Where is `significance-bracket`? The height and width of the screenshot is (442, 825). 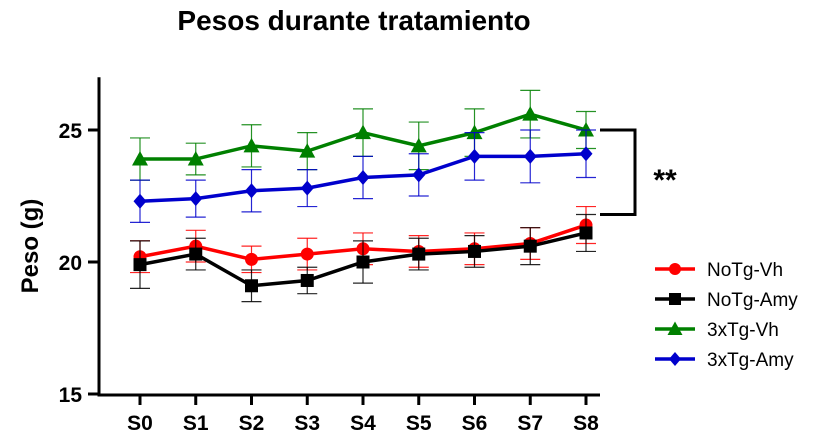
significance-bracket is located at coordinates (618, 172).